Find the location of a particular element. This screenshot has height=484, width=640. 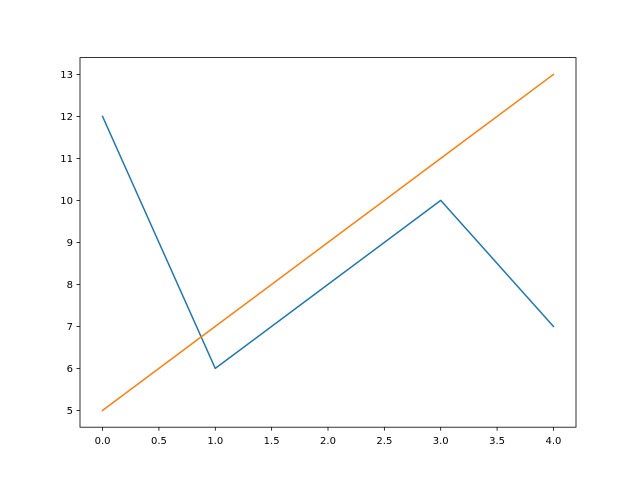

x-tick-label: 0.0 is located at coordinates (103, 441).